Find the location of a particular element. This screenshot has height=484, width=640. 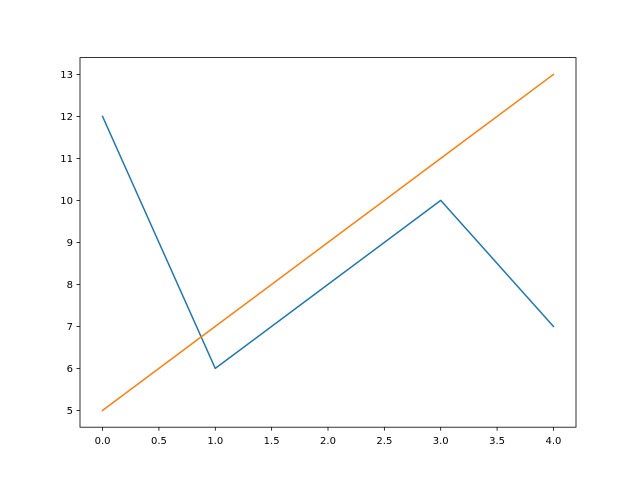

x-tick-label: 0.0 is located at coordinates (103, 441).